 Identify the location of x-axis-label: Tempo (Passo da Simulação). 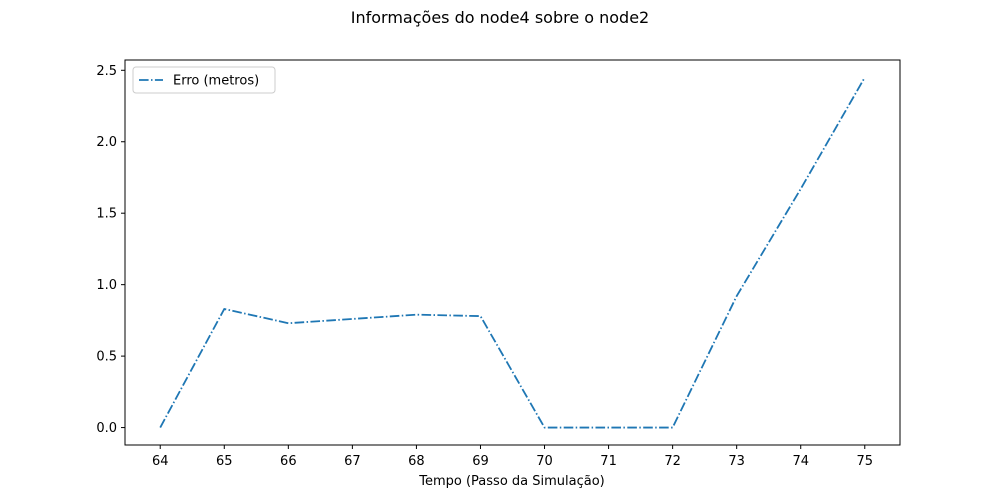
(511, 481).